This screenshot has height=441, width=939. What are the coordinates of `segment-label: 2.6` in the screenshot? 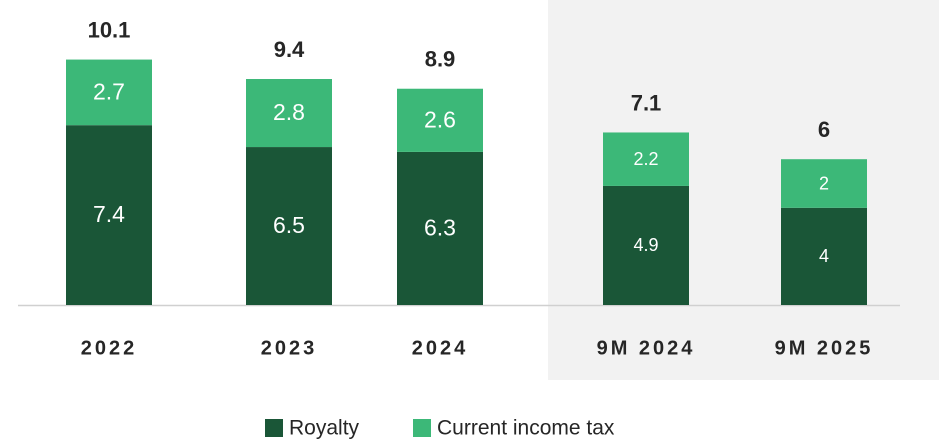 It's located at (440, 119).